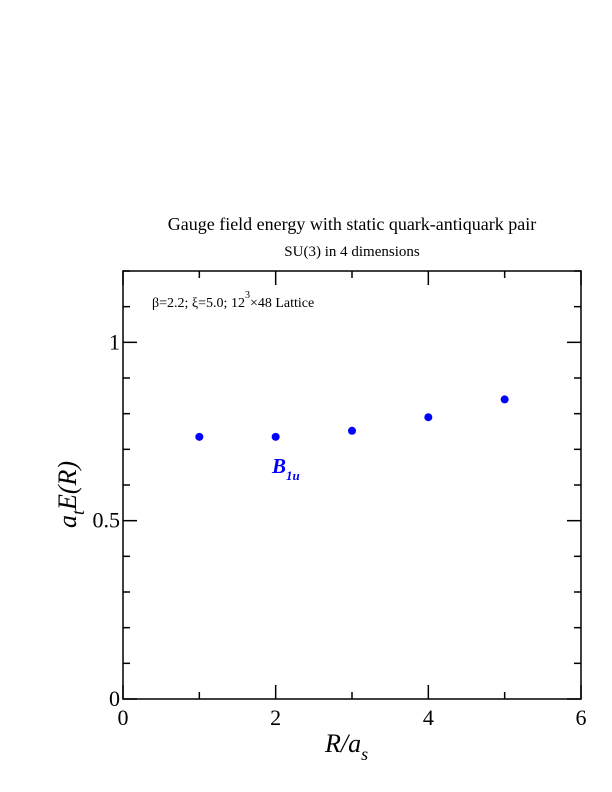  Describe the element at coordinates (78, 512) in the screenshot. I see `y-axis-label-sub: t` at that location.